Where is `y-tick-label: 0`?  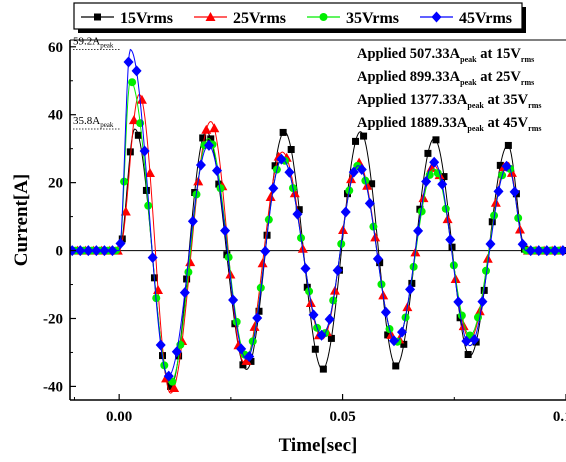 y-tick-label: 0 is located at coordinates (60, 252).